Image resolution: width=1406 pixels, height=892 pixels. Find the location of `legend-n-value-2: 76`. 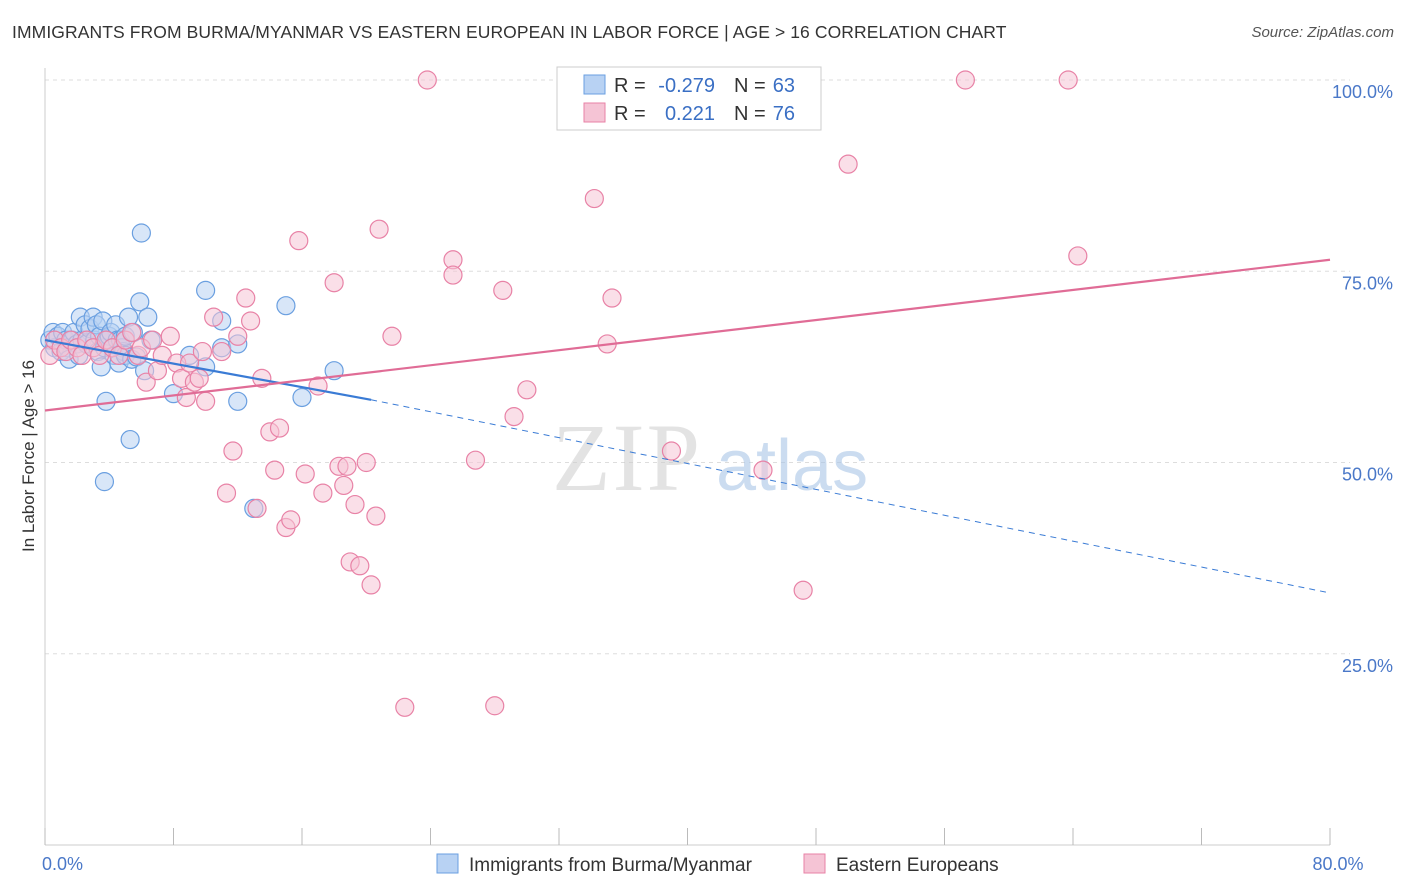

legend-n-value-2: 76 is located at coordinates (784, 114).